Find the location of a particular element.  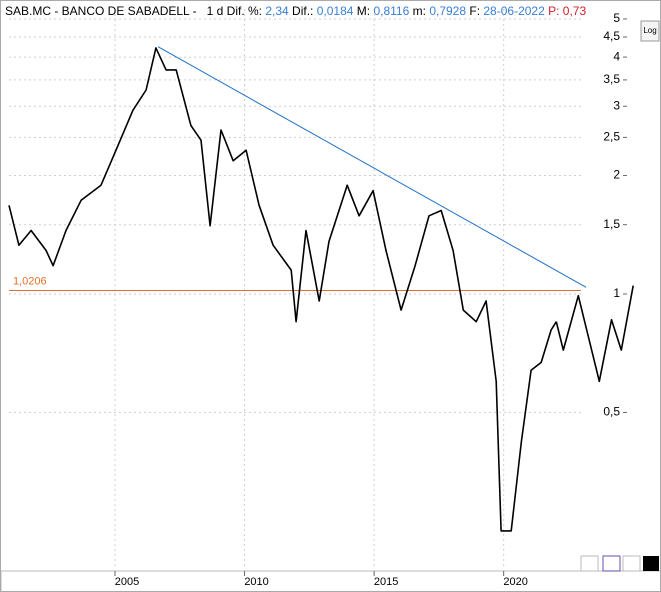

zoom-button is located at coordinates (589, 563).